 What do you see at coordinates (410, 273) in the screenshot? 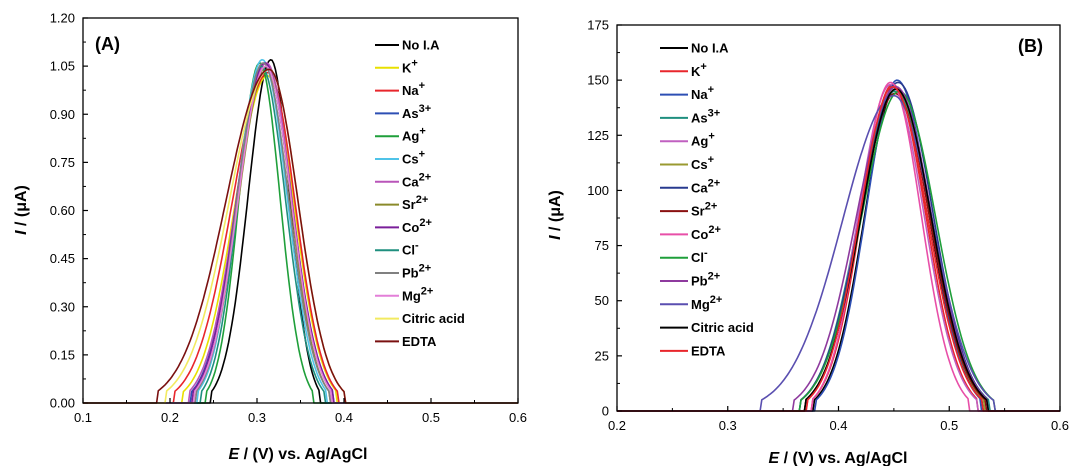
I see `legend-label-base: Pb` at bounding box center [410, 273].